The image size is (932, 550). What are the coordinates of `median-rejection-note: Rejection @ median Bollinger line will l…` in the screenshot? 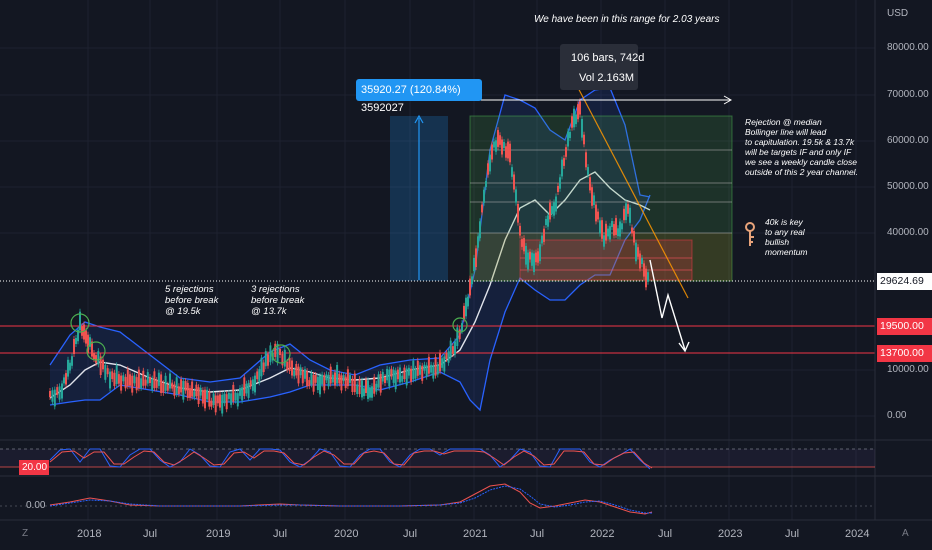 It's located at (801, 147).